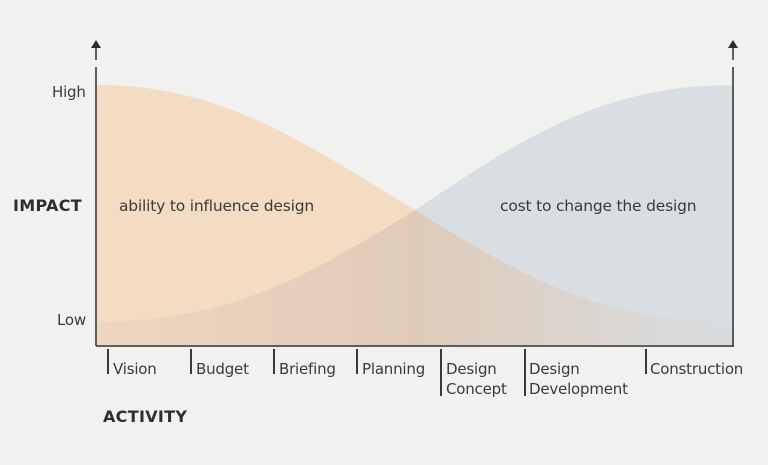 The height and width of the screenshot is (465, 768). I want to click on influence-label: ability to influence design, so click(217, 206).